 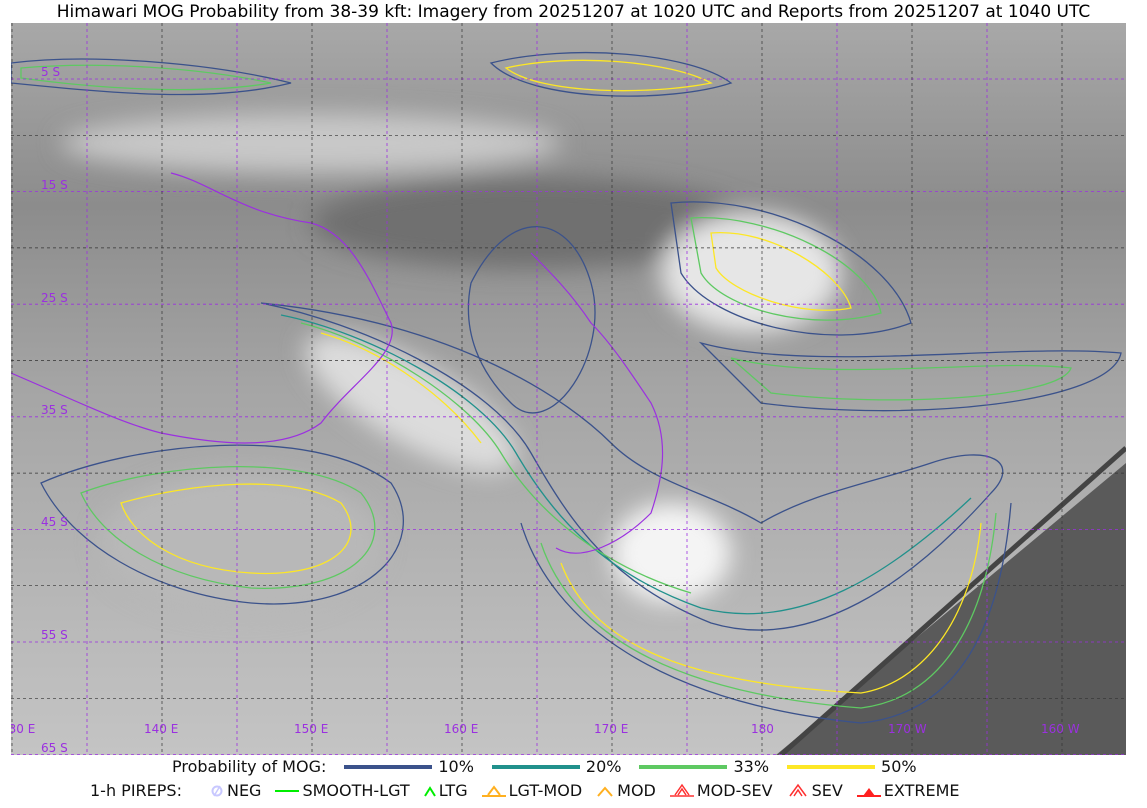 What do you see at coordinates (545, 790) in the screenshot?
I see `pirep-label: LGT-MOD` at bounding box center [545, 790].